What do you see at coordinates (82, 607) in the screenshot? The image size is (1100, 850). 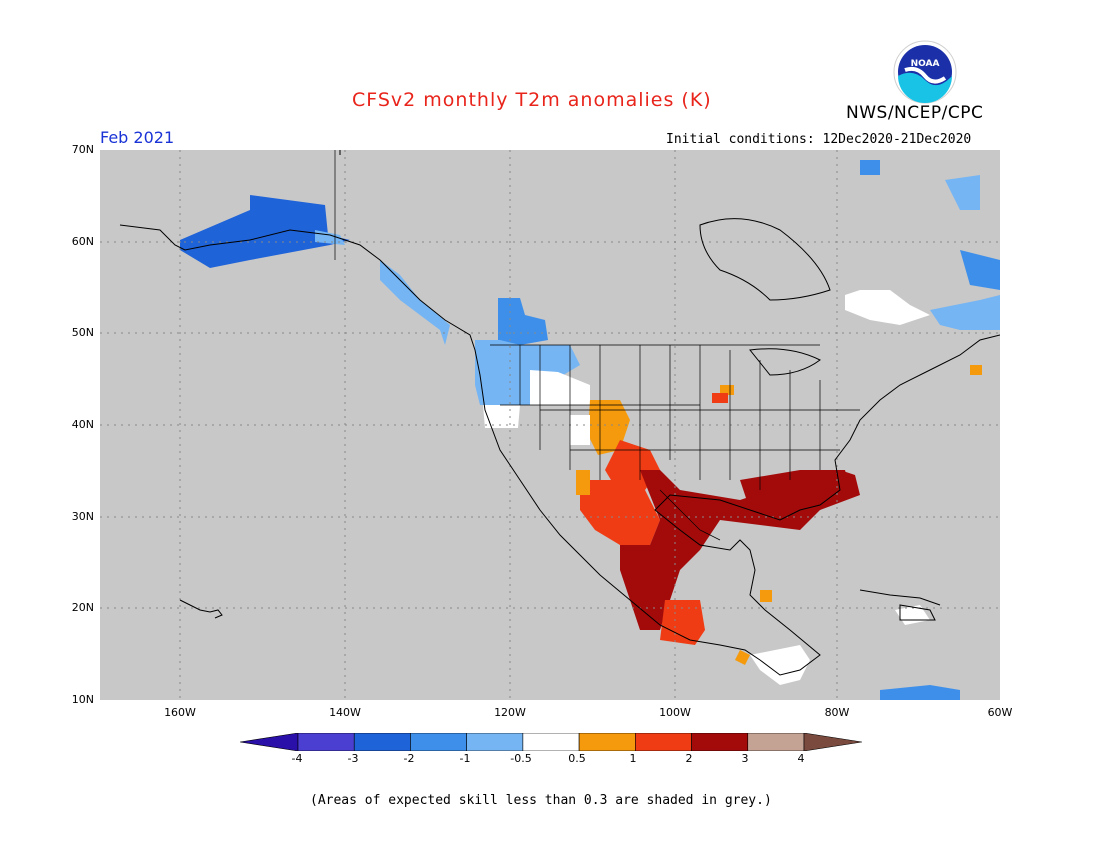 I see `lat-label-20n: 20N` at bounding box center [82, 607].